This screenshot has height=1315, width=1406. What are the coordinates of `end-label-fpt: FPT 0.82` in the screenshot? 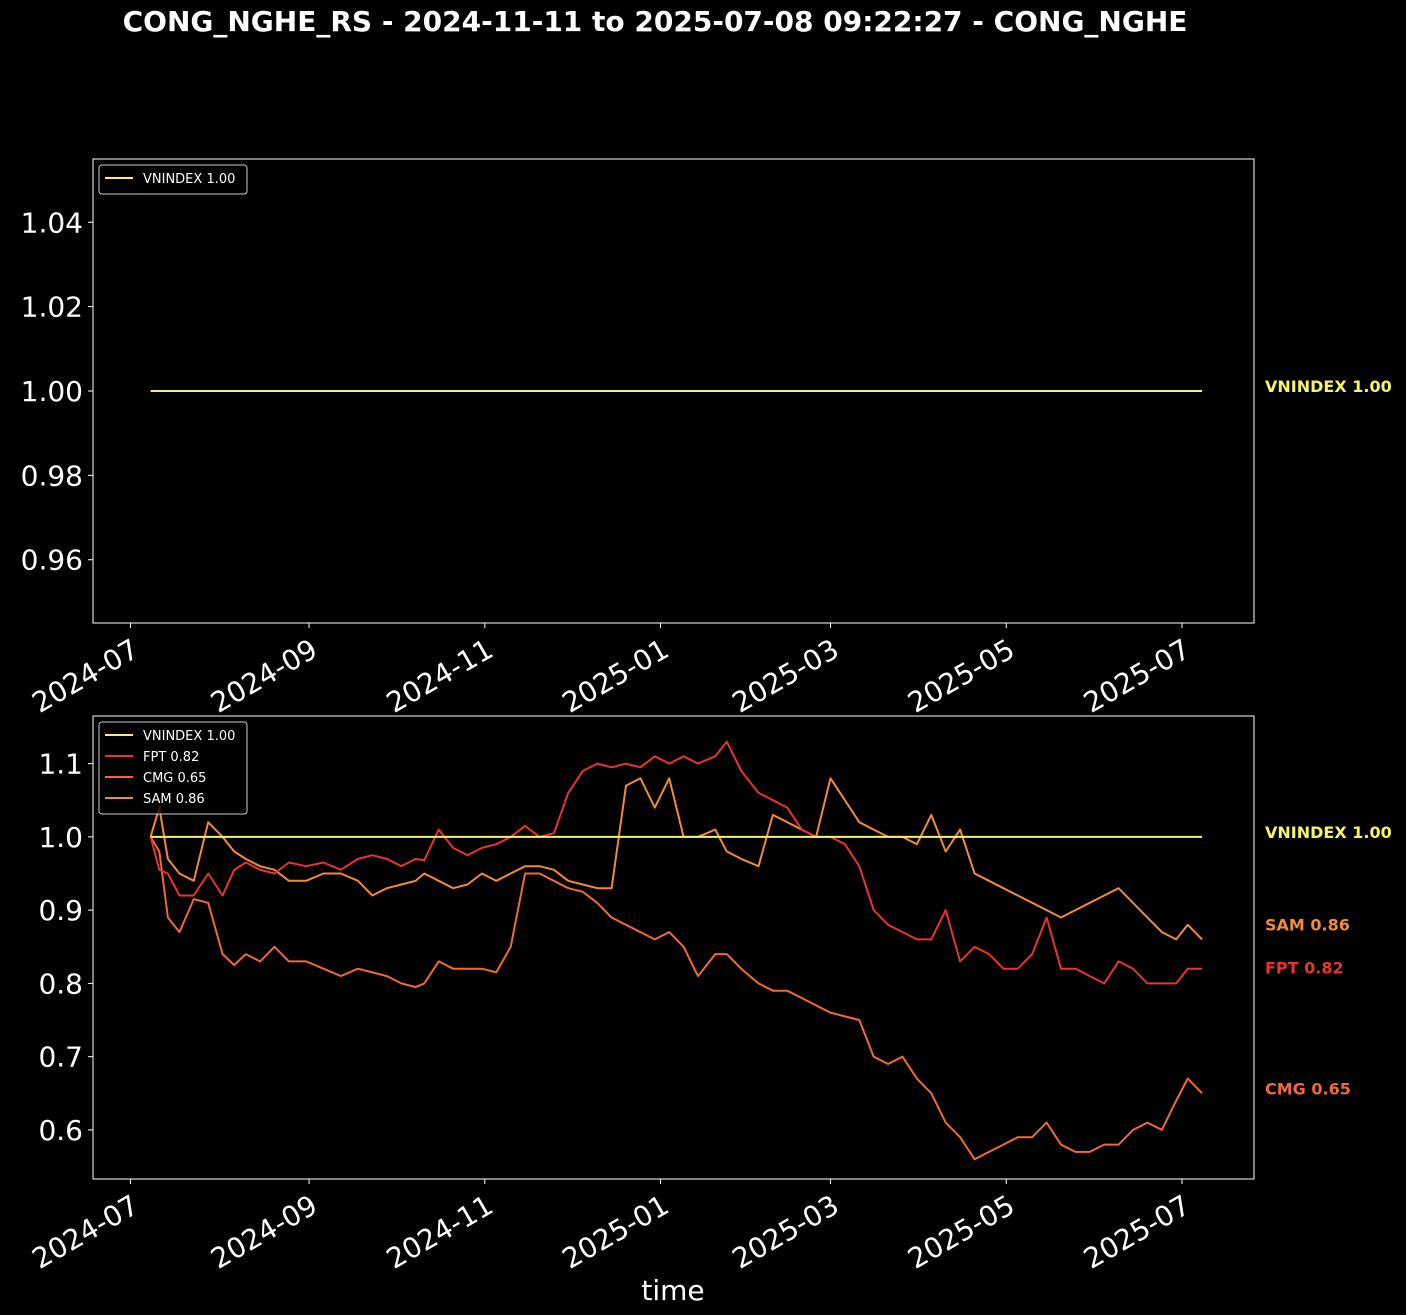 It's located at (1304, 968).